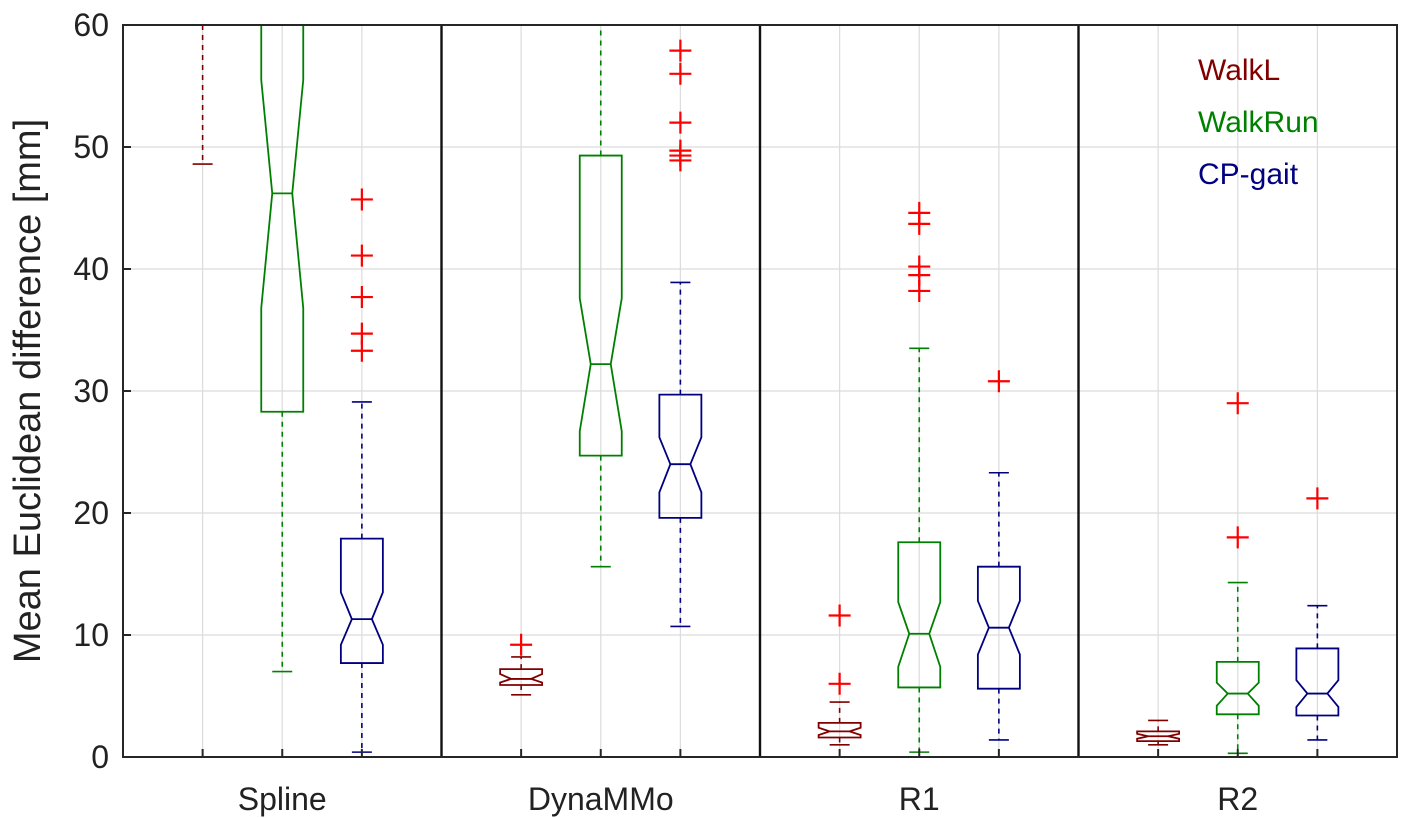  I want to click on group-label-spline: Spline, so click(282, 799).